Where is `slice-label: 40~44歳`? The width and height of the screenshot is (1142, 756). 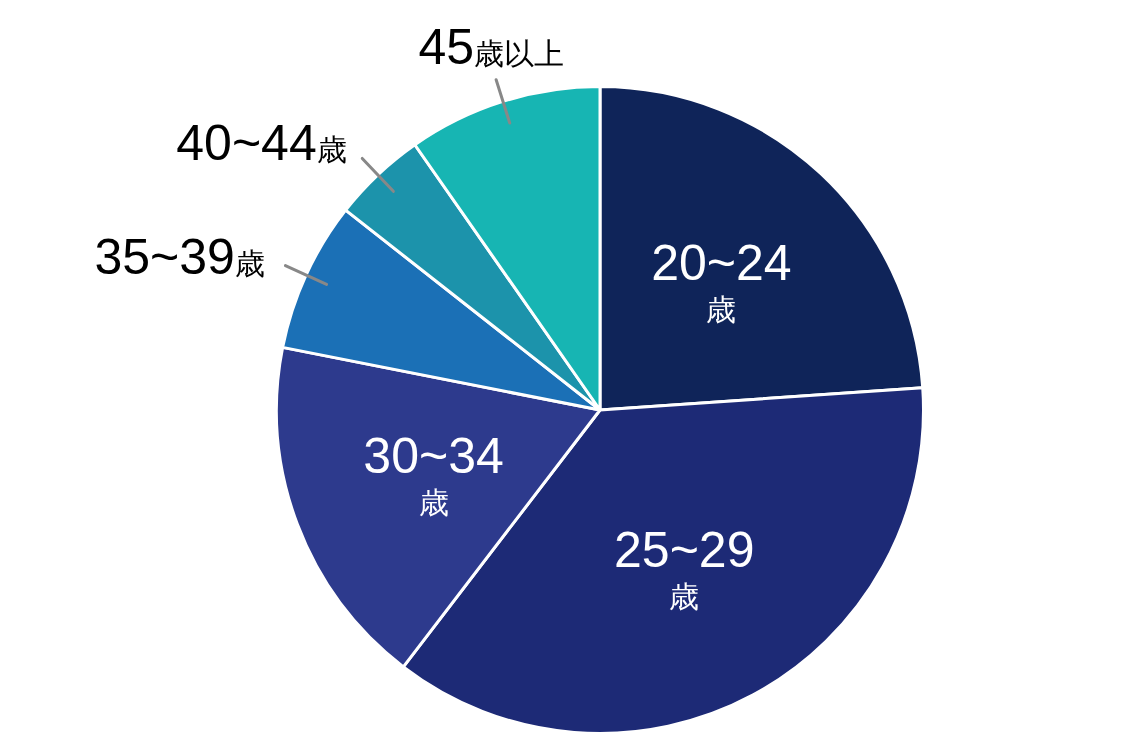 slice-label: 40~44歳 is located at coordinates (261, 142).